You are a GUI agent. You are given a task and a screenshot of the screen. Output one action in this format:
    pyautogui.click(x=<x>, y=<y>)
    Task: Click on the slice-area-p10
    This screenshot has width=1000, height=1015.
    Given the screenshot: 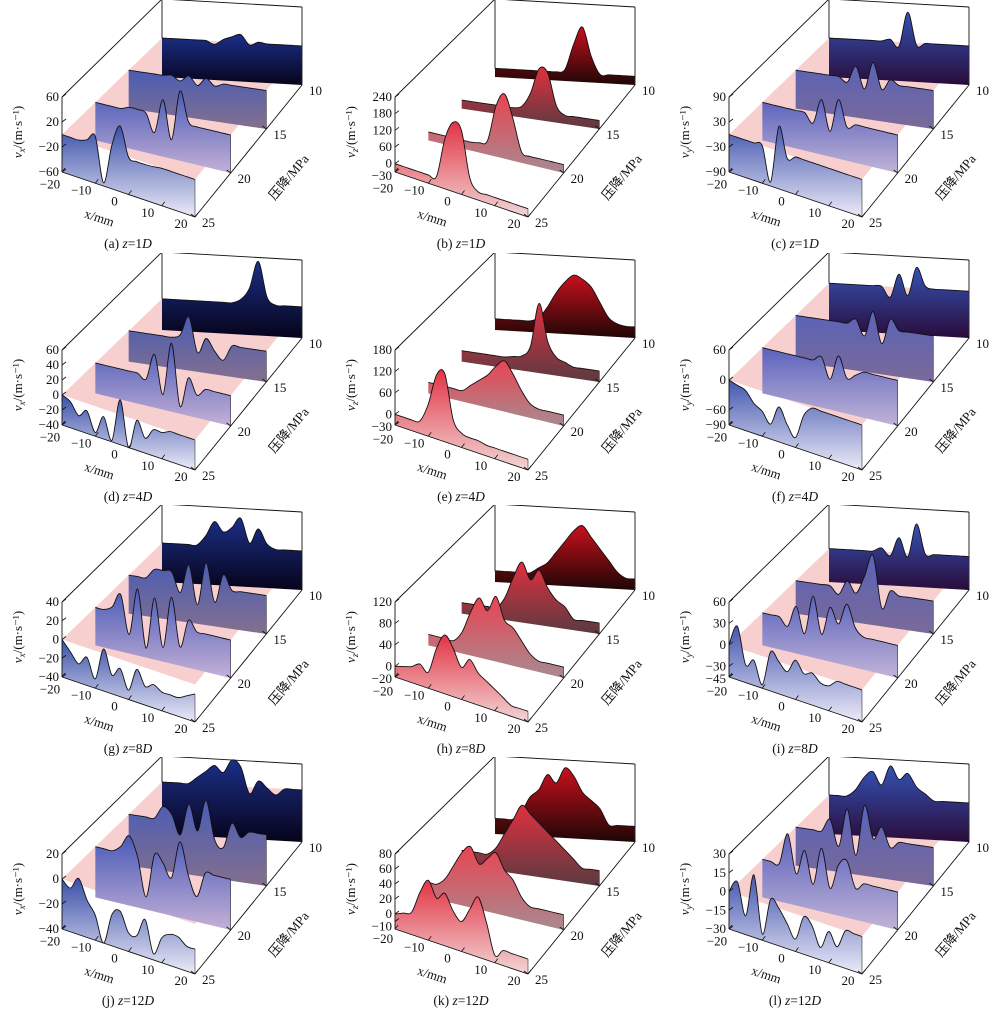 What is the action you would take?
    pyautogui.click(x=899, y=556)
    